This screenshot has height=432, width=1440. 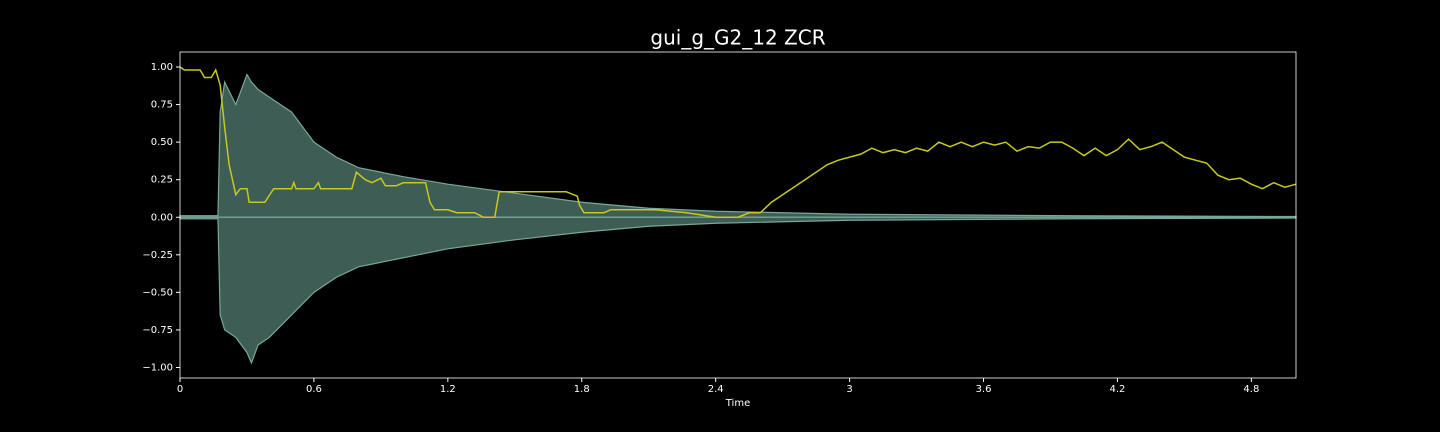 What do you see at coordinates (737, 38) in the screenshot?
I see `chart-title: gui_g_G2_12 ZCR` at bounding box center [737, 38].